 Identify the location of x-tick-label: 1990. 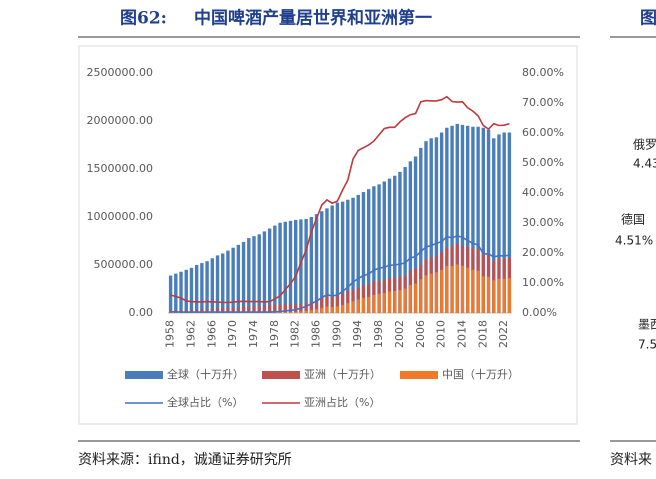
(336, 334).